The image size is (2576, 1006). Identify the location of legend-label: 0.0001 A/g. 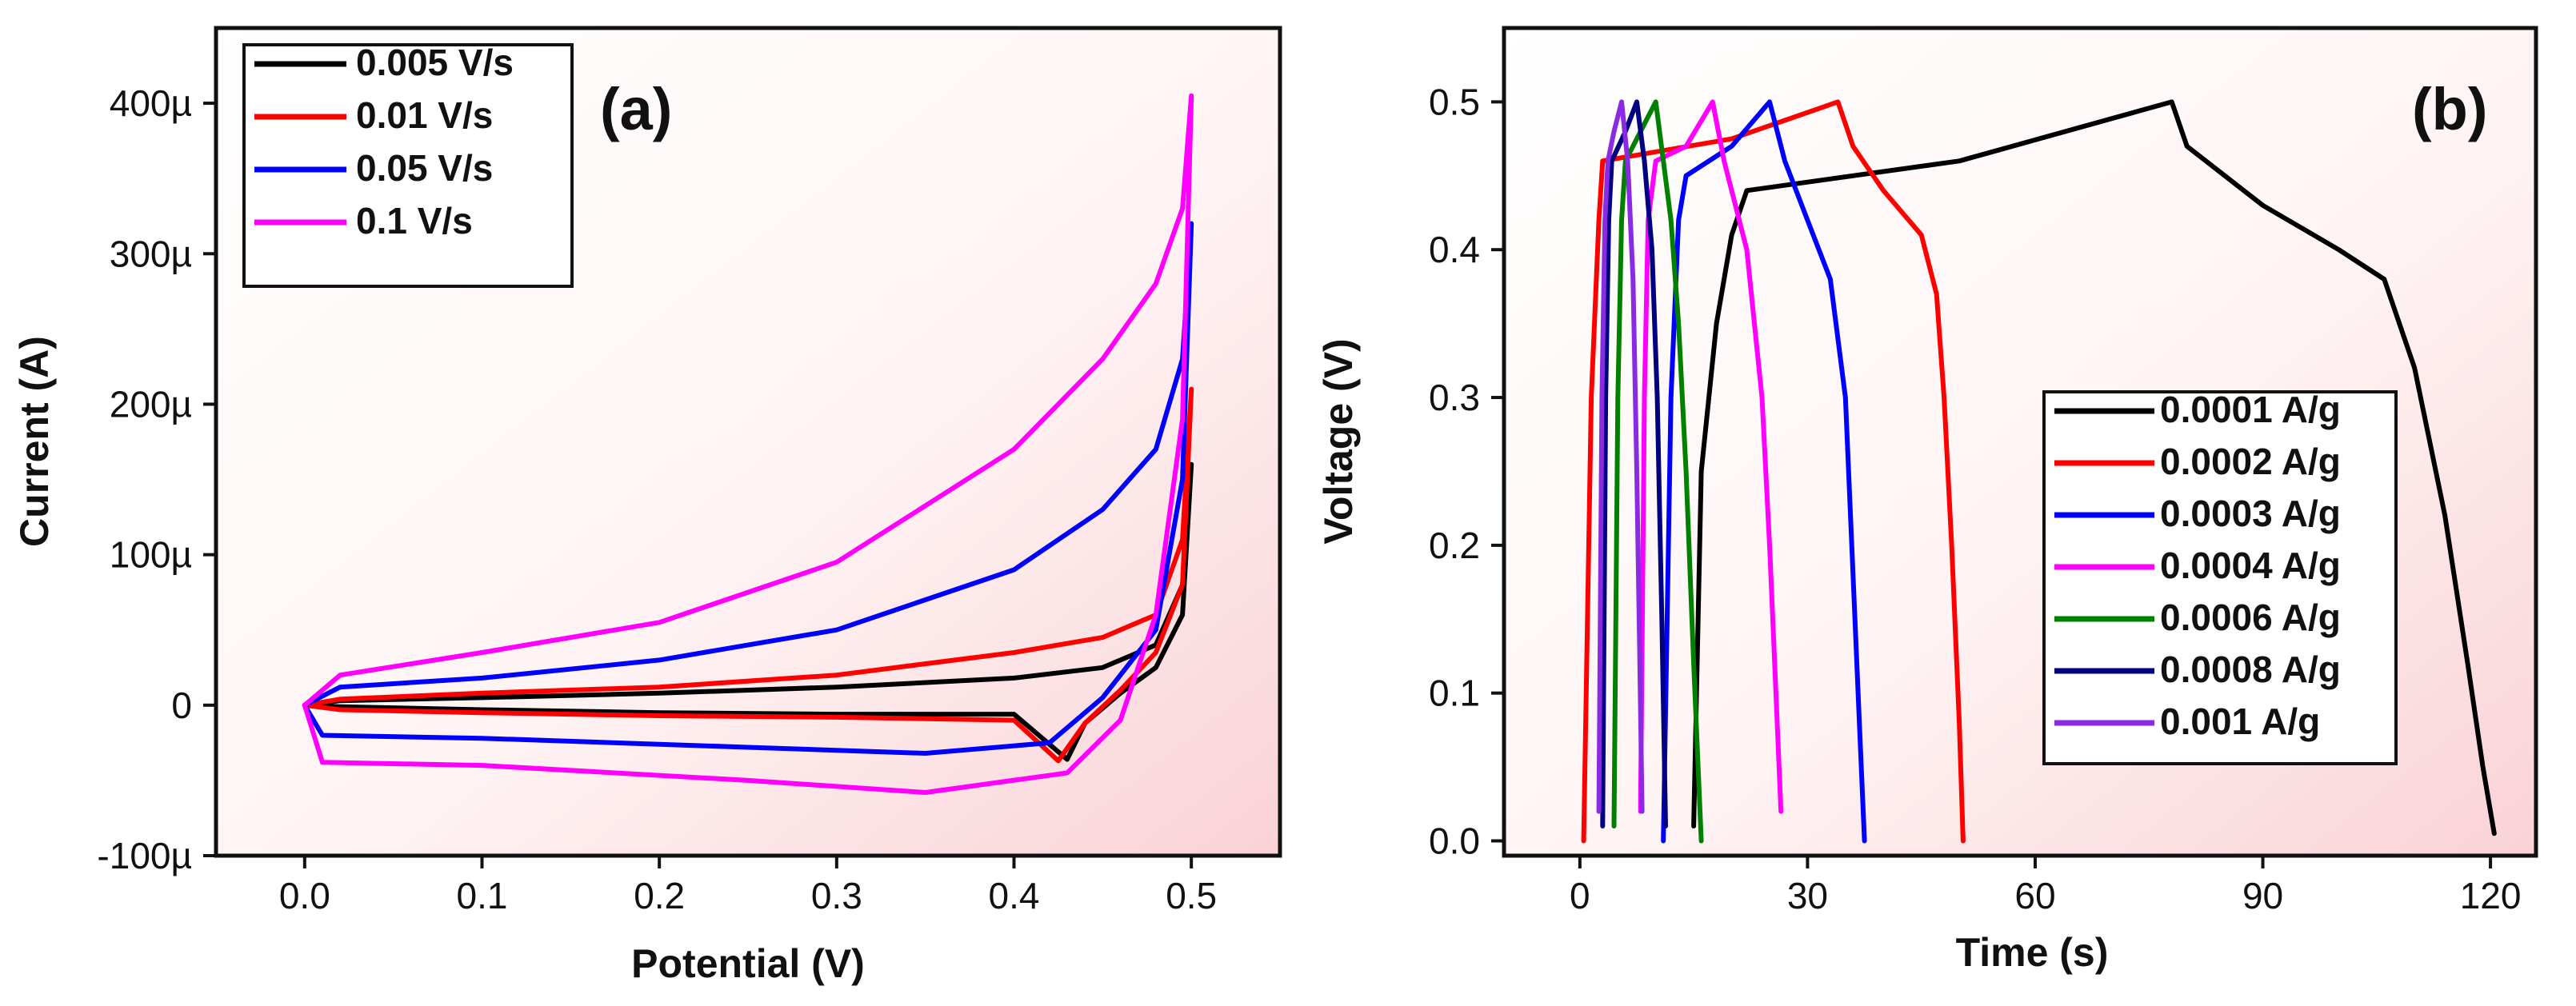
(2250, 409).